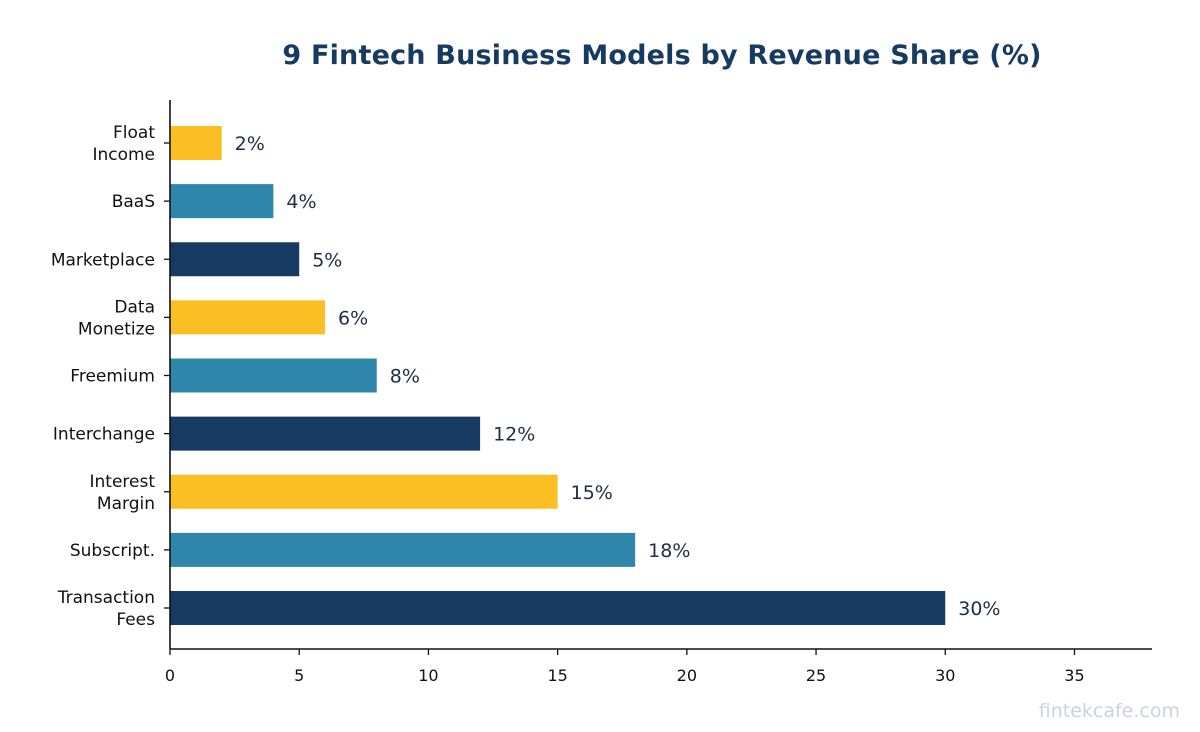  I want to click on x-tick-label: 35, so click(1074, 675).